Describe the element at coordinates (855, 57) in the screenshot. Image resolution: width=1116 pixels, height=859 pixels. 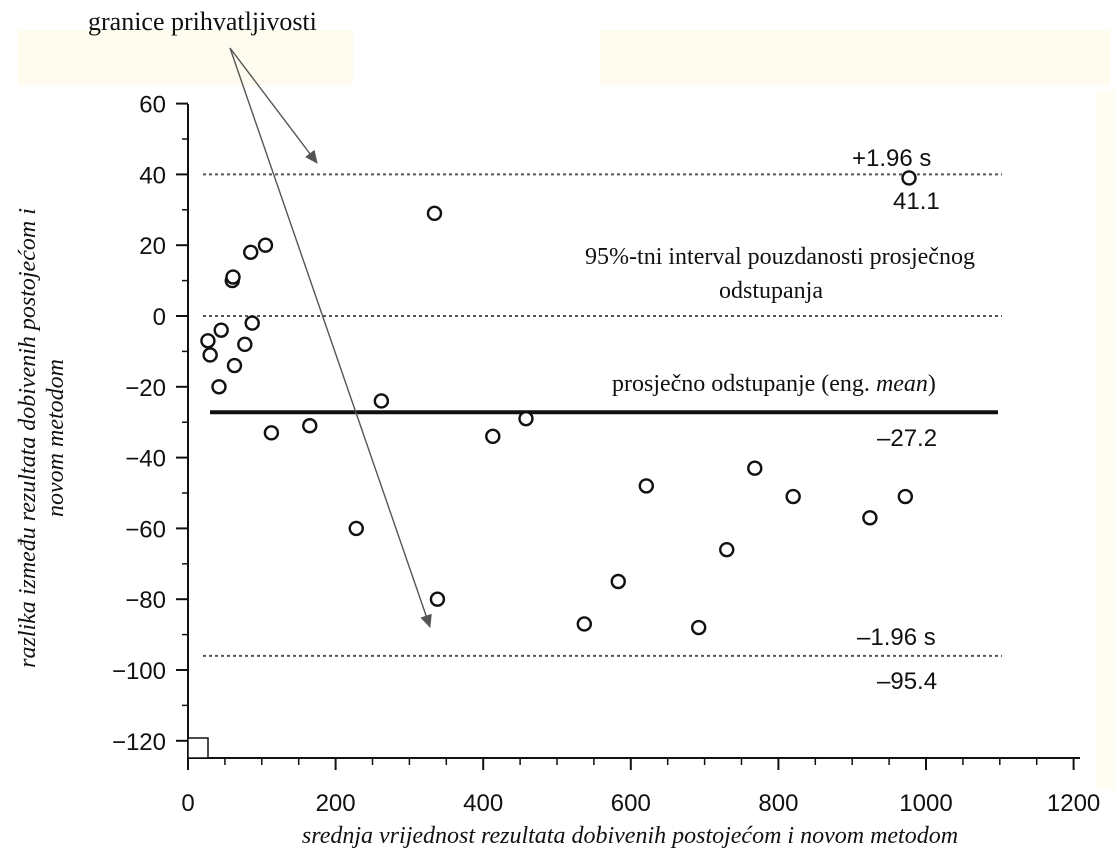
I see `background-panel-right` at that location.